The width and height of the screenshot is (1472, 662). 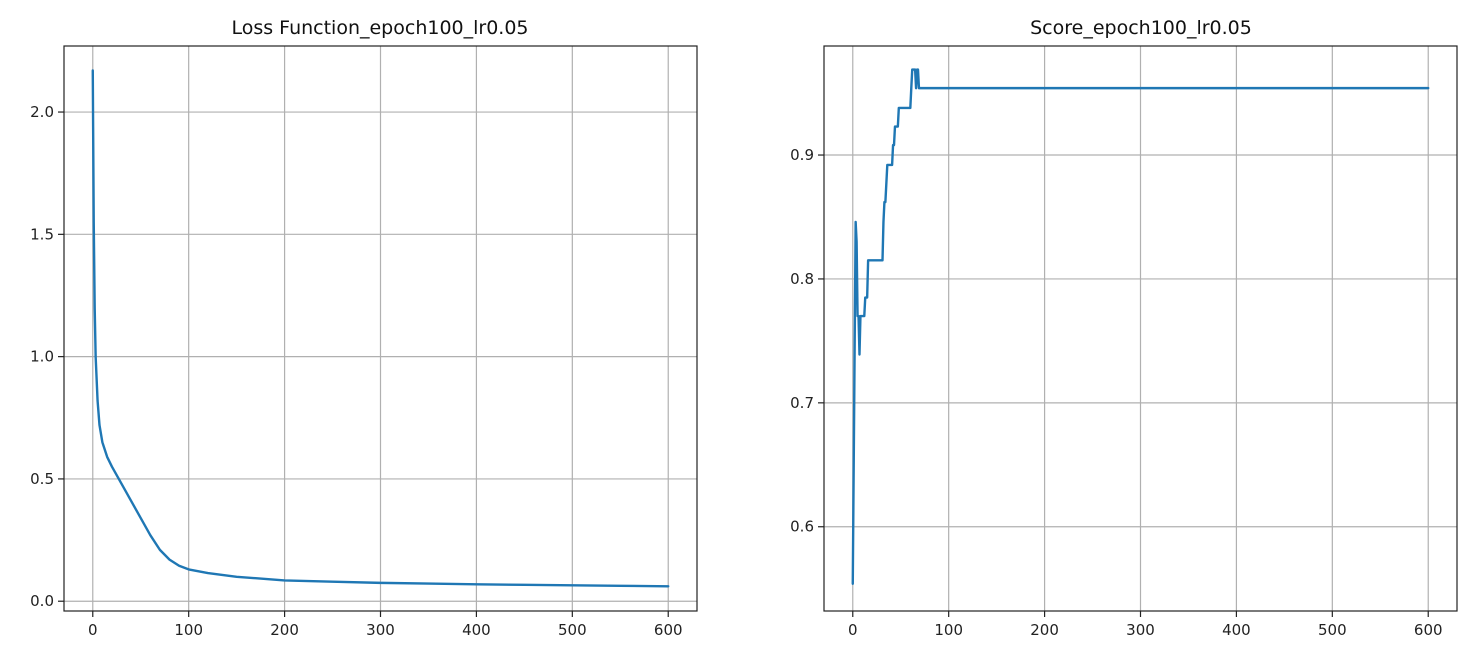 I want to click on y-tick-label: 2.0, so click(x=42, y=112).